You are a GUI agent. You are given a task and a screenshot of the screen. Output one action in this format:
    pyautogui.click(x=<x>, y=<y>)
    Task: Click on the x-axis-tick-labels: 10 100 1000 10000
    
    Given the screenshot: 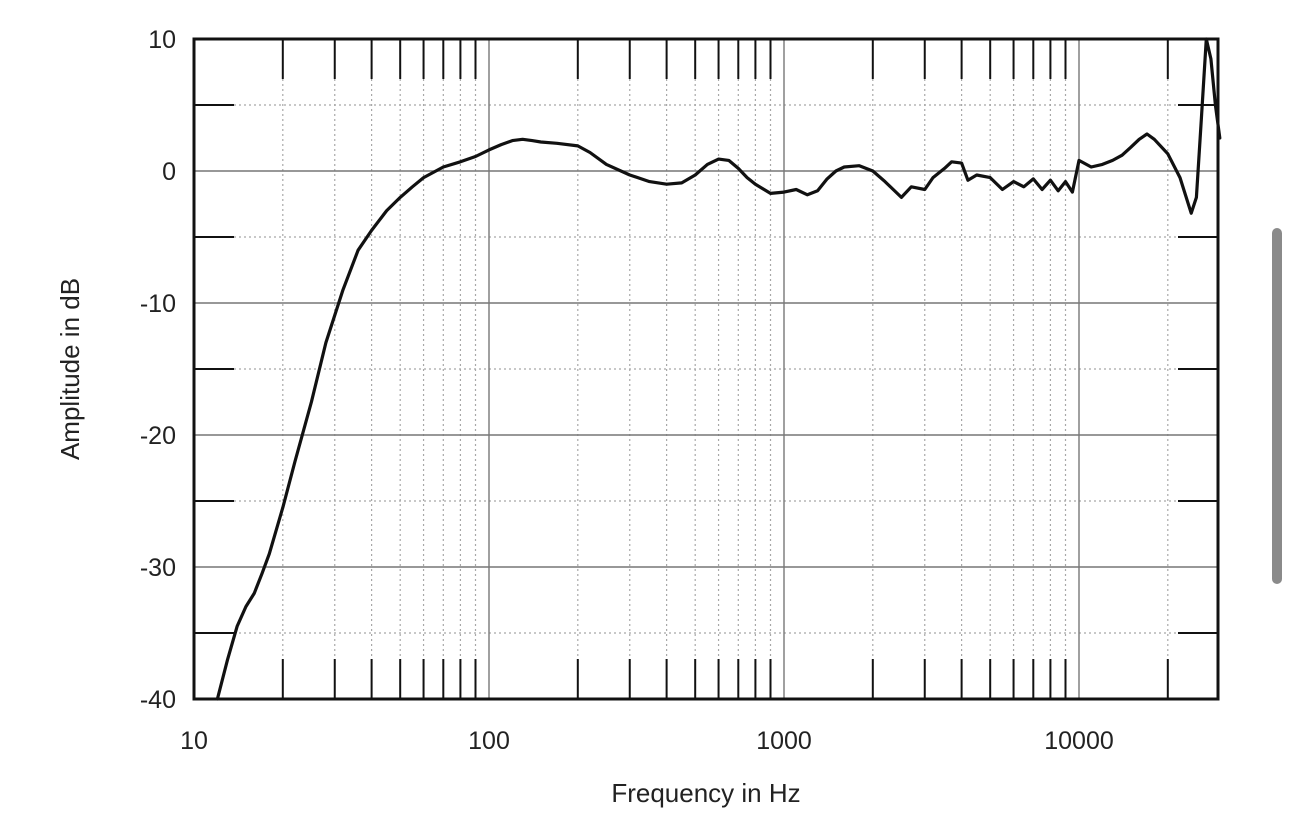 What is the action you would take?
    pyautogui.click(x=647, y=741)
    